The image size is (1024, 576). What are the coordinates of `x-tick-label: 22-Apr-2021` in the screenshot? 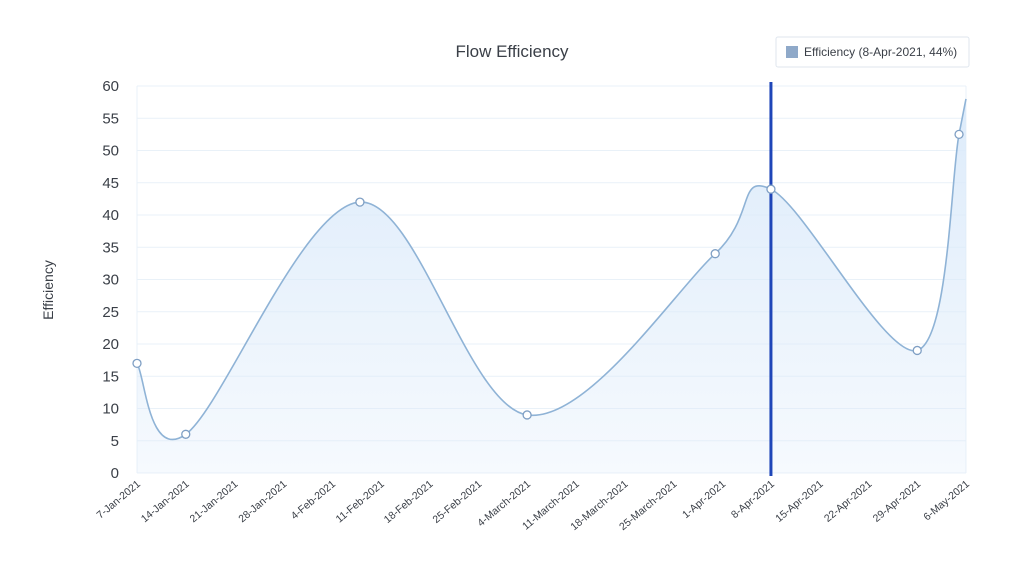 It's located at (848, 501).